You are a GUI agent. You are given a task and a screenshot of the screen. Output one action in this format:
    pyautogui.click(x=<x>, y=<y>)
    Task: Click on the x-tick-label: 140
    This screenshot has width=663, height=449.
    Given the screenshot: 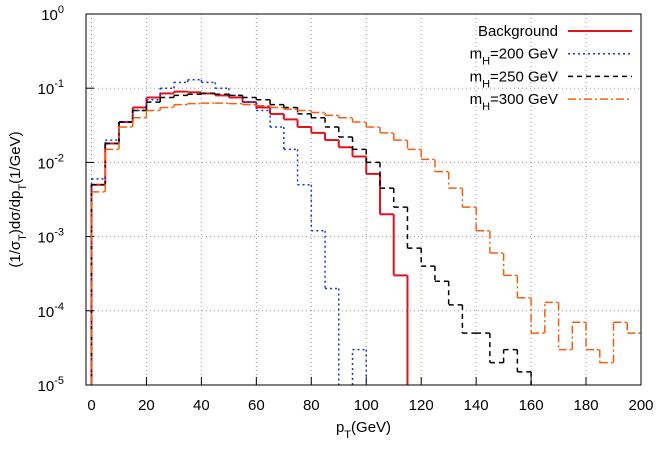 What is the action you would take?
    pyautogui.click(x=476, y=405)
    